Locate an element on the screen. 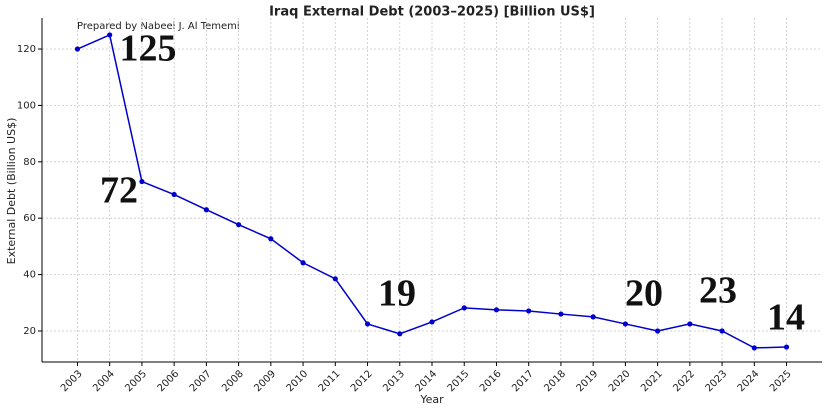  x-tick-label: 2025 is located at coordinates (781, 381).